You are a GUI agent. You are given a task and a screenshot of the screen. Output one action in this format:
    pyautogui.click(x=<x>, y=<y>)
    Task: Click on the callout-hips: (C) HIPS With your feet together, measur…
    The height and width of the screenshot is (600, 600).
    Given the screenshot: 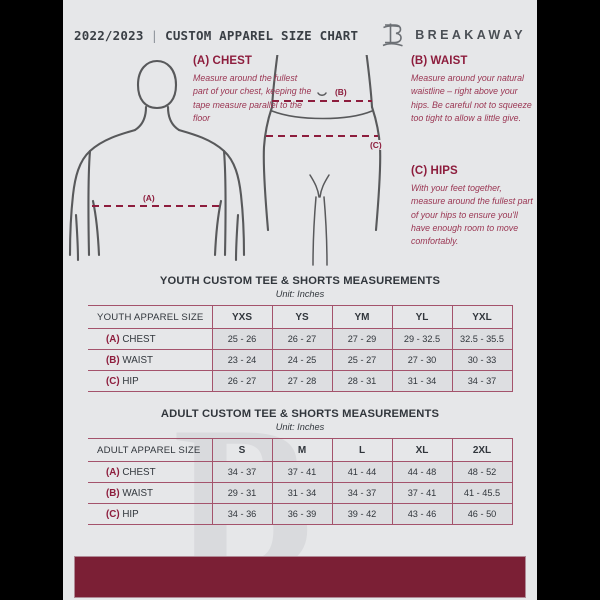 What is the action you would take?
    pyautogui.click(x=472, y=207)
    